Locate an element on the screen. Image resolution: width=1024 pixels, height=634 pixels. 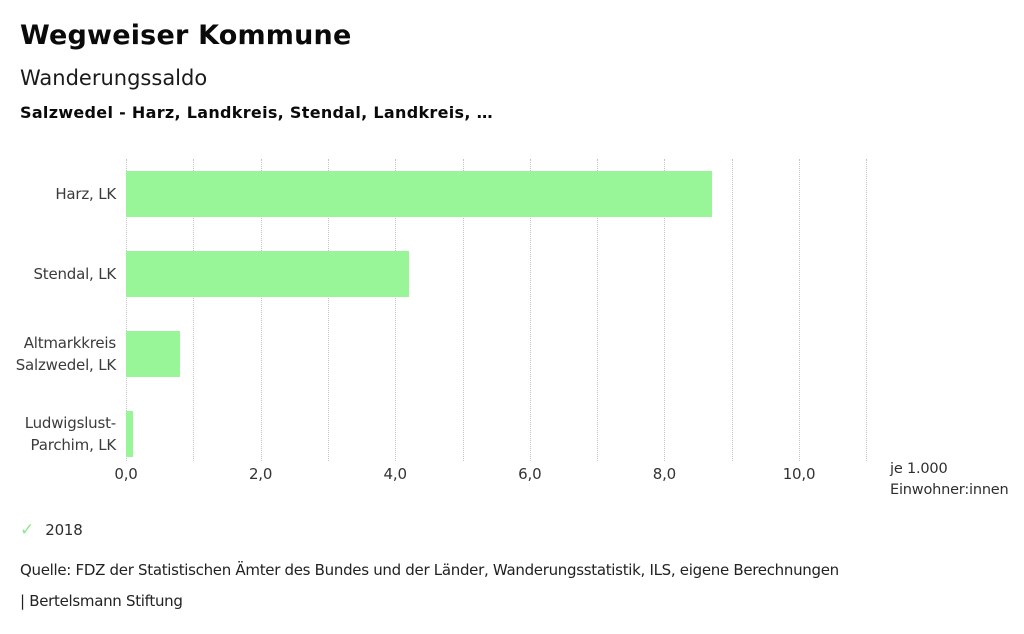
x-axis-unit-line1: je 1.000 is located at coordinates (919, 469).